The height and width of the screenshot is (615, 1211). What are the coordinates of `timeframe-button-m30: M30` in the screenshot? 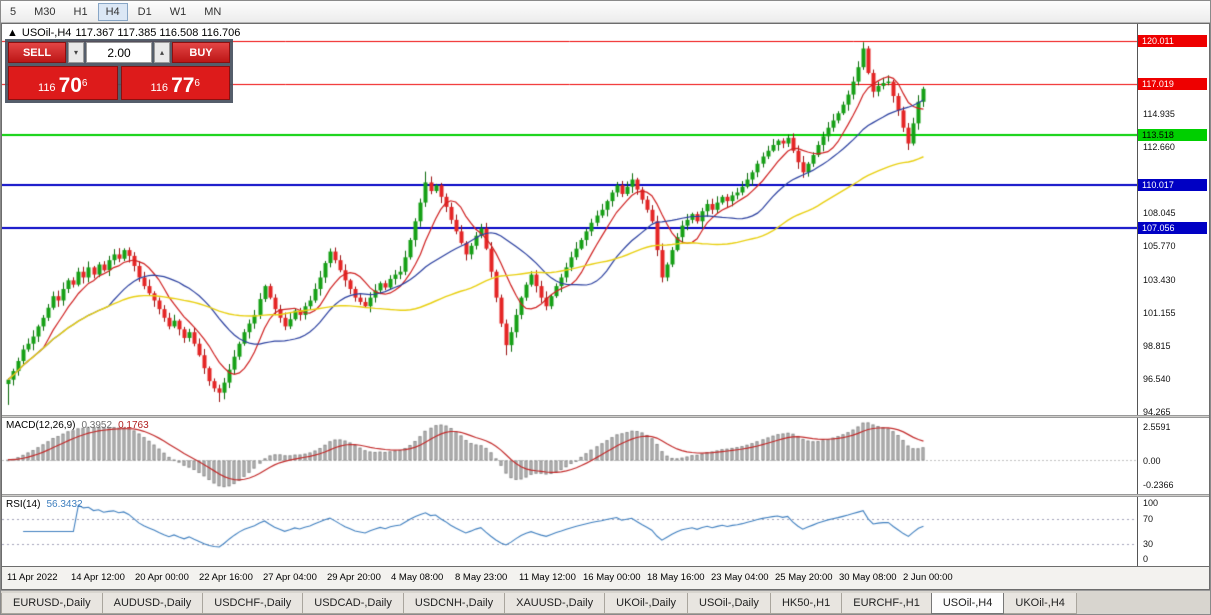 It's located at (45, 11).